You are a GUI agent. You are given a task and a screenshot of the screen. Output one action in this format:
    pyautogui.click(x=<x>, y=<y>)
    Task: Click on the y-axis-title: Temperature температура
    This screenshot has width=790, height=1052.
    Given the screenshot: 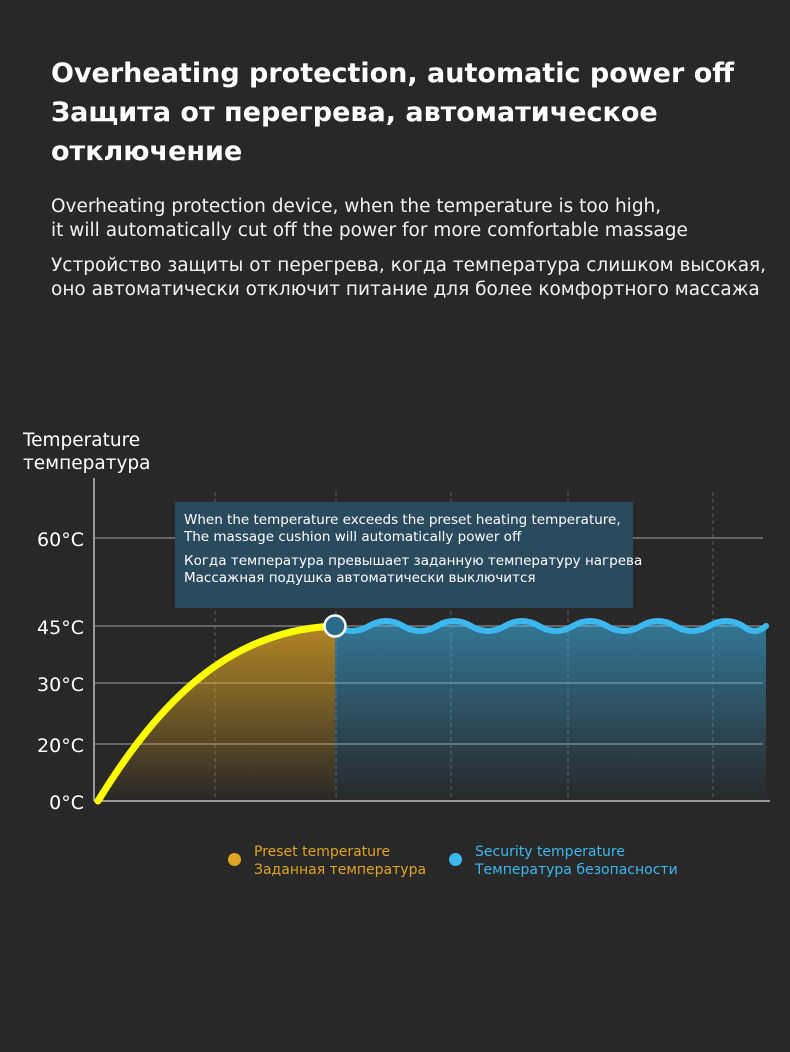 What is the action you would take?
    pyautogui.click(x=86, y=452)
    